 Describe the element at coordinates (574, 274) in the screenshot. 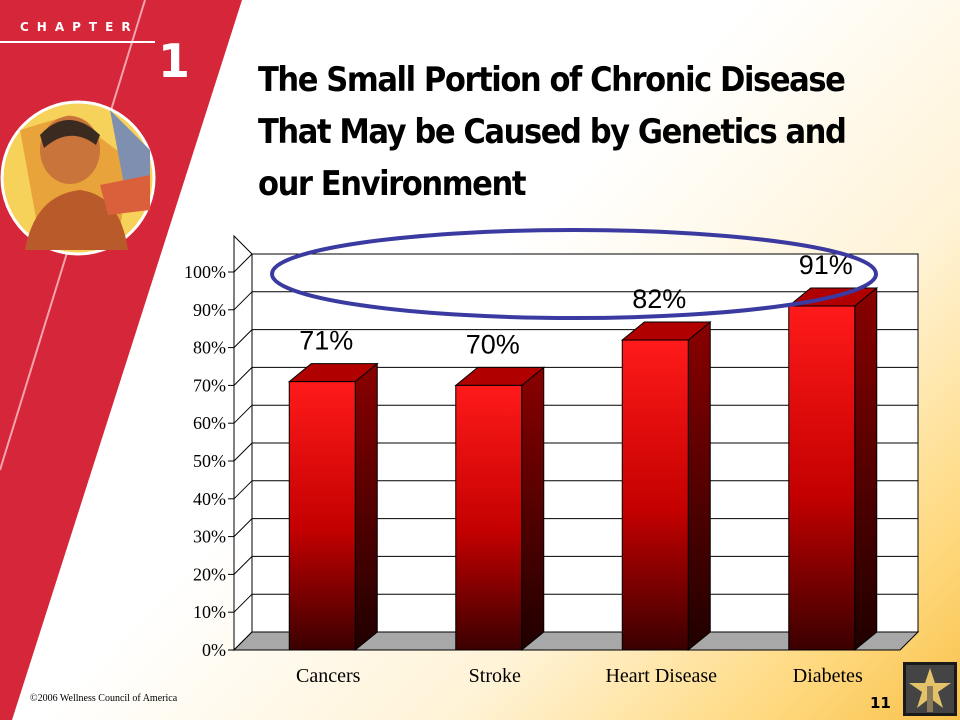

I see `highlight-ellipse` at that location.